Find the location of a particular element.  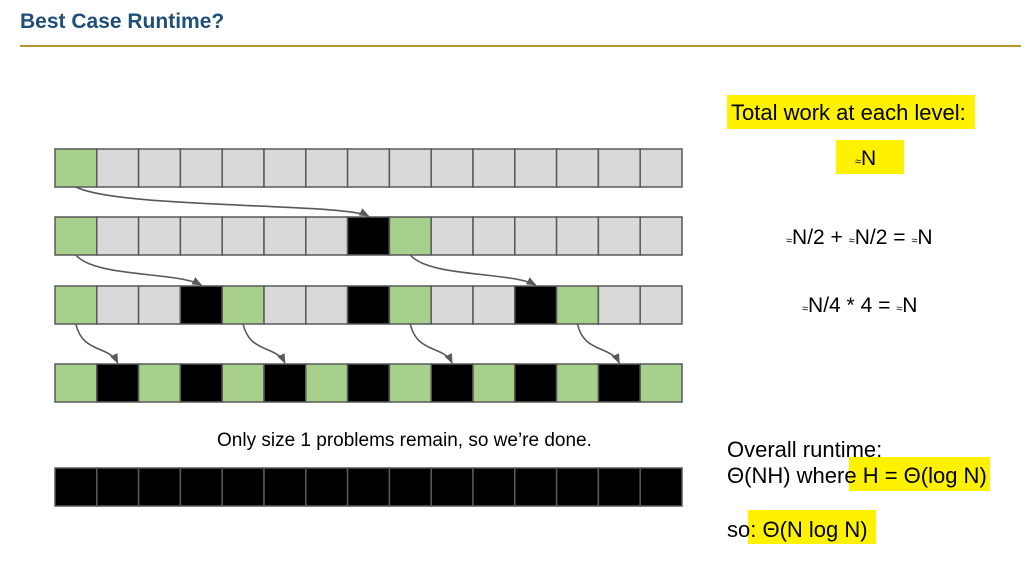

slide-title: Best Case Runtime? is located at coordinates (122, 21).